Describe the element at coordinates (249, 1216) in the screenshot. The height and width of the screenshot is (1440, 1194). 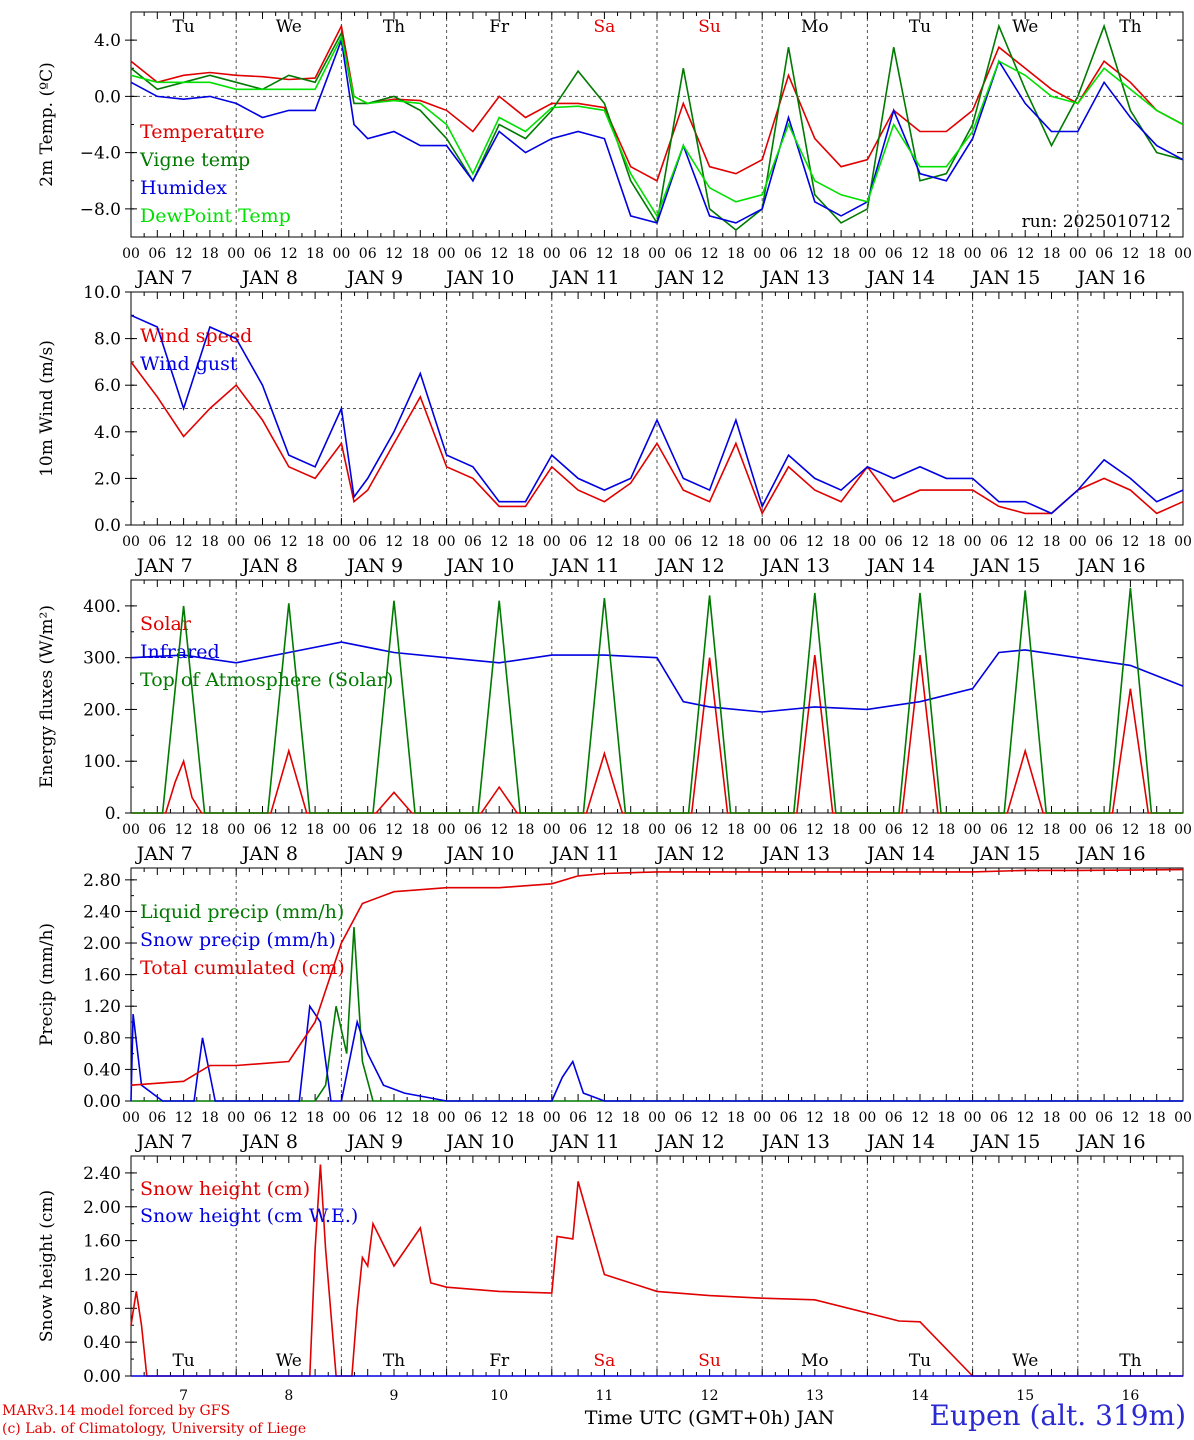
I see `legend-entry: Snow height (cm W.E.)` at that location.